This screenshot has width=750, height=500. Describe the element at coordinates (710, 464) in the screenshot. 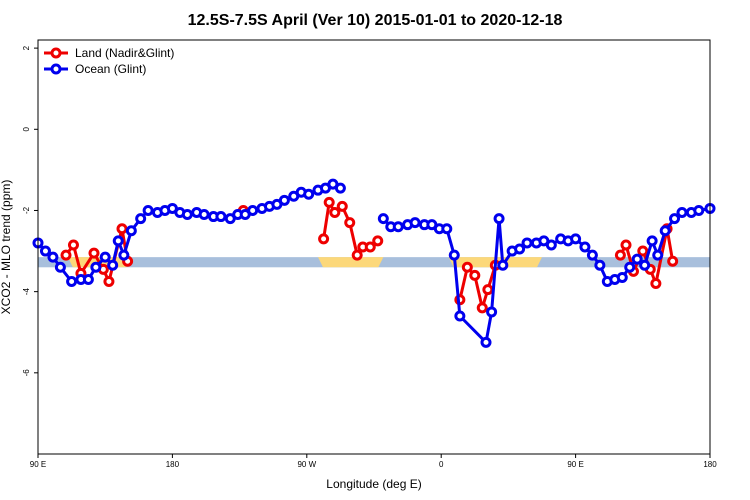

I see `x-tick-label-5: 180` at that location.